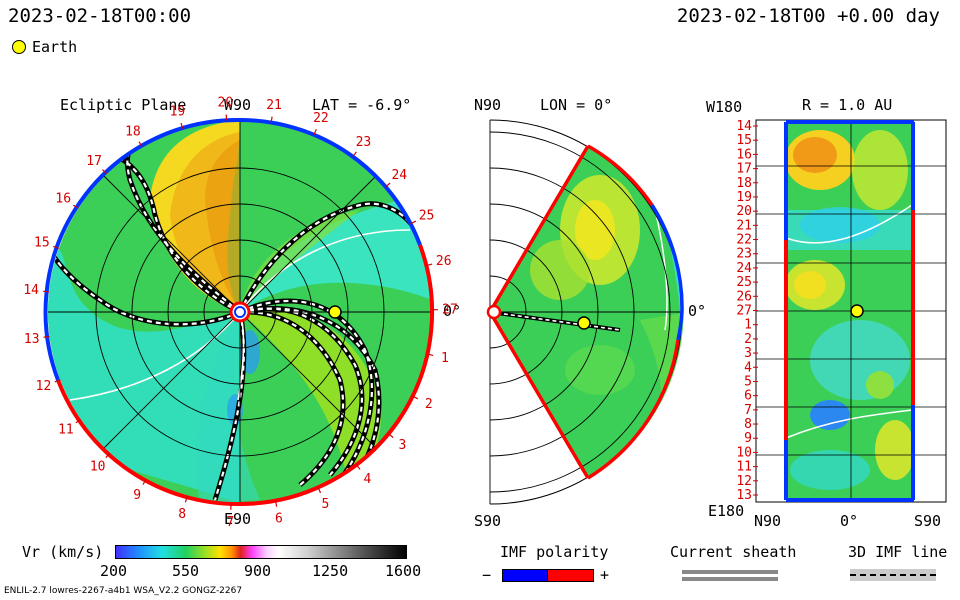 The height and width of the screenshot is (600, 960). I want to click on radial-top-left-label: W180, so click(724, 107).